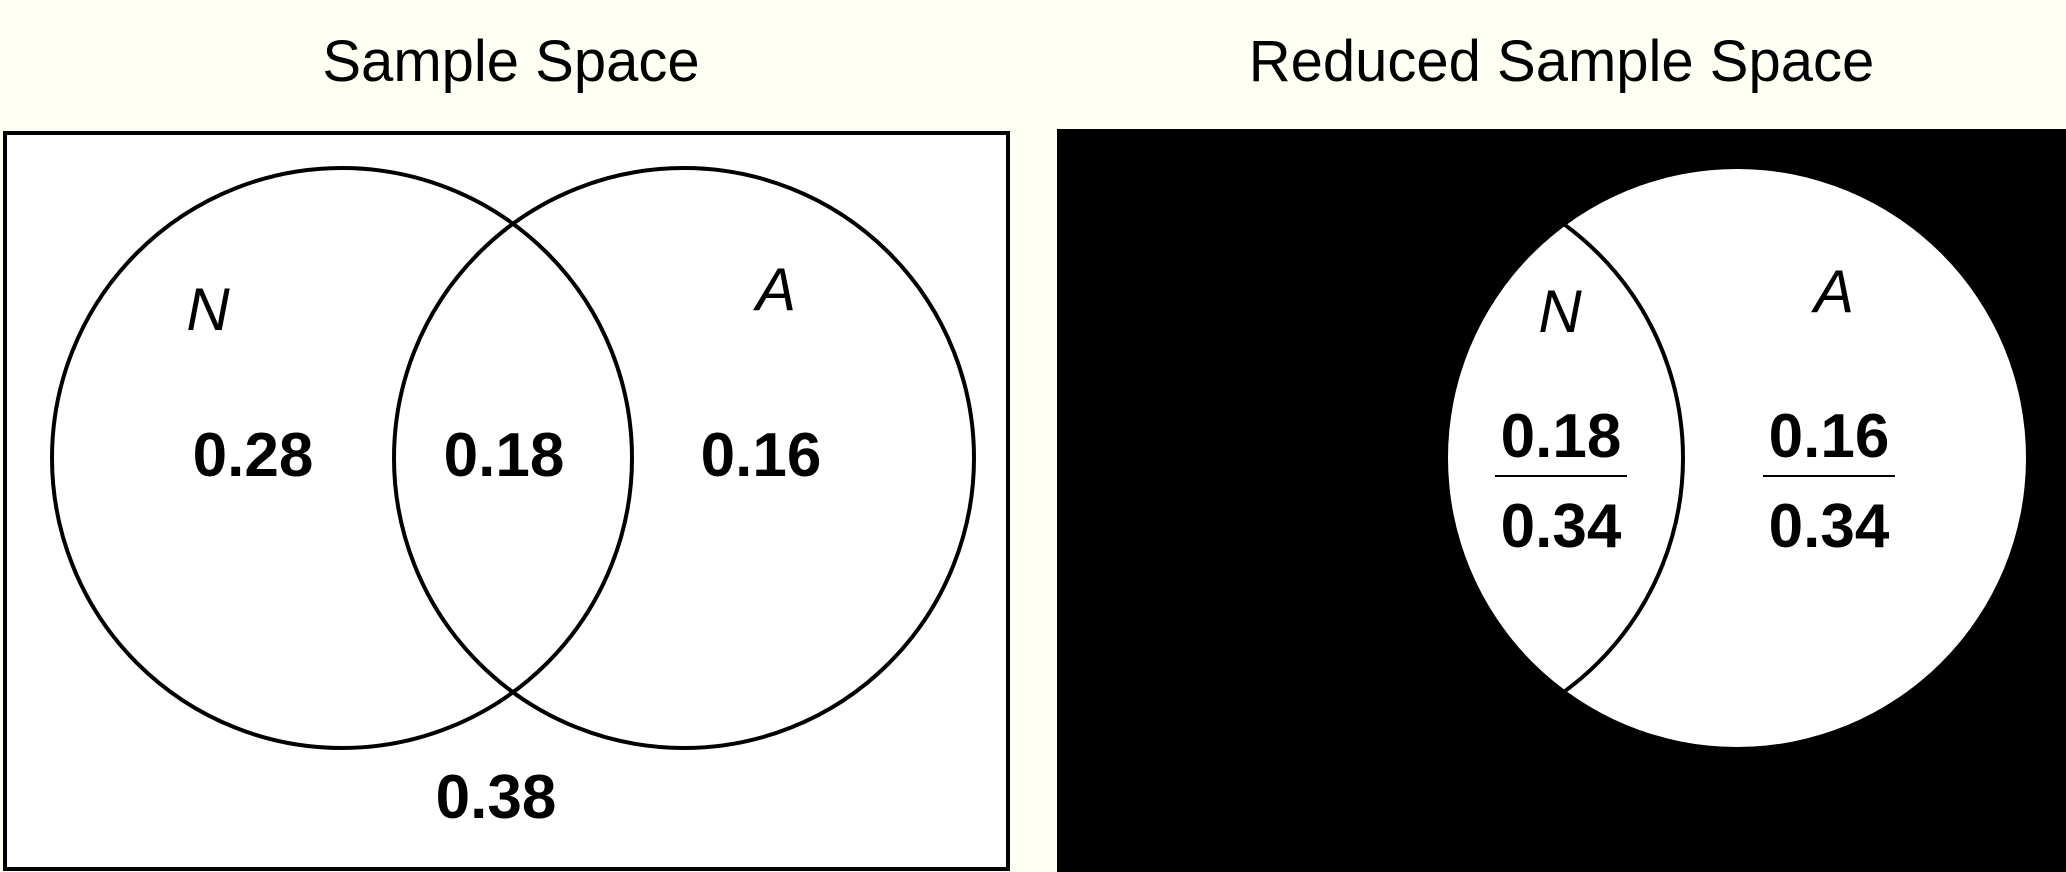  Describe the element at coordinates (1829, 436) in the screenshot. I see `a-fraction-numerator: 0.16` at that location.